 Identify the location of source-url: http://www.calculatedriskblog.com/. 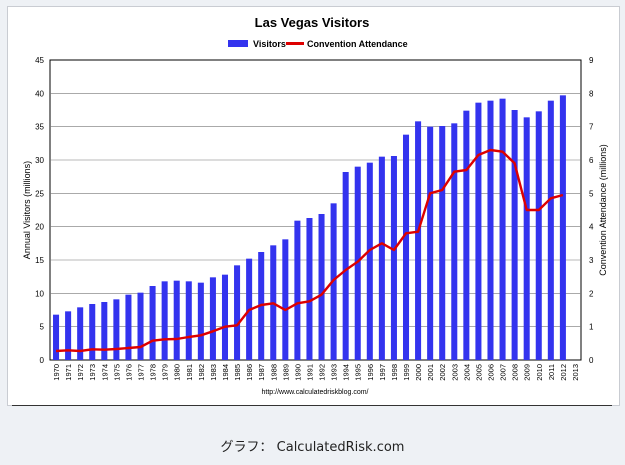
(315, 392).